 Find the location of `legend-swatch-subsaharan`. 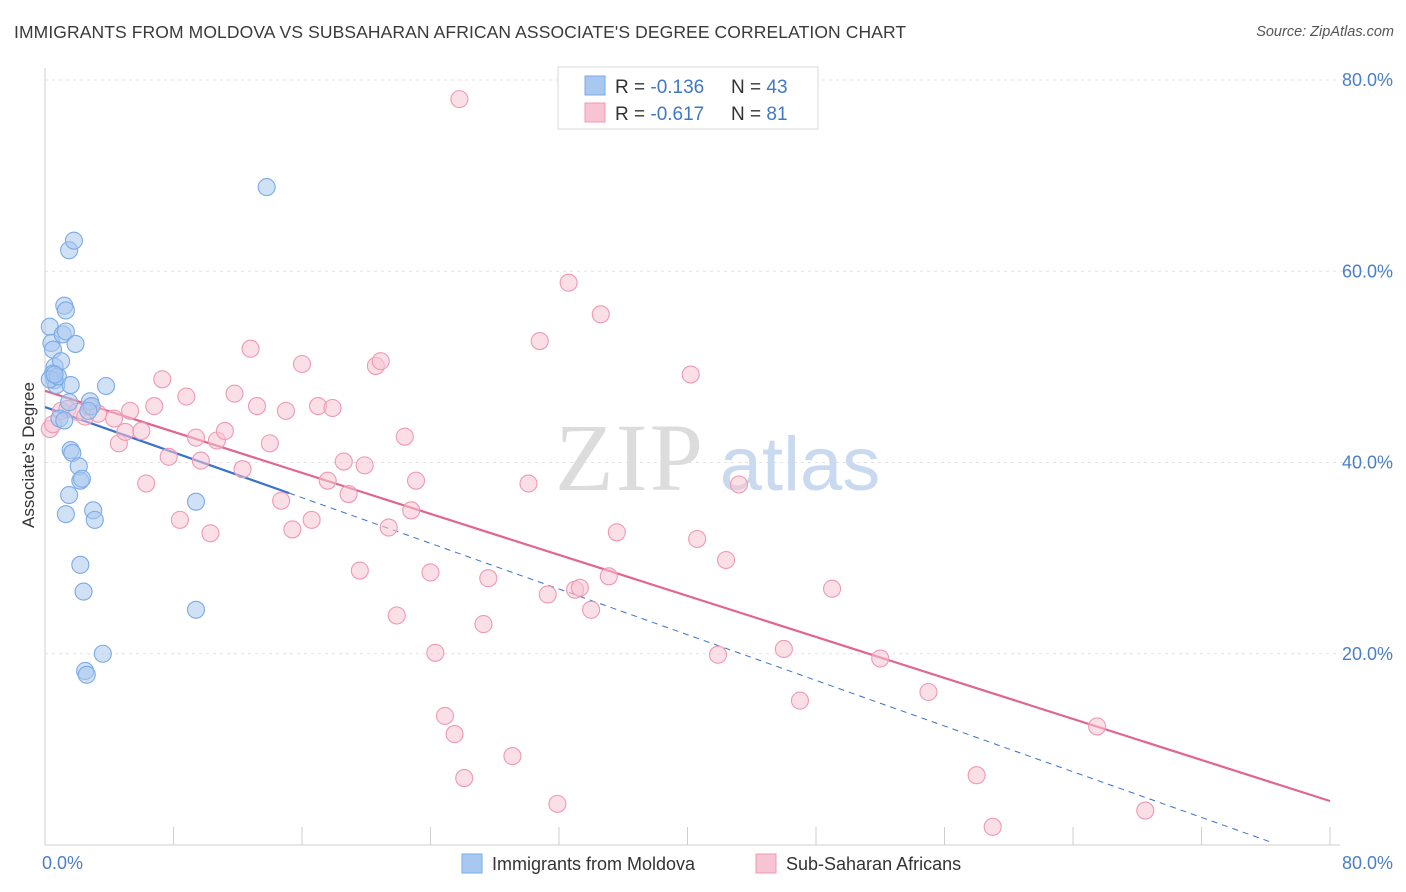

legend-swatch-subsaharan is located at coordinates (595, 112).